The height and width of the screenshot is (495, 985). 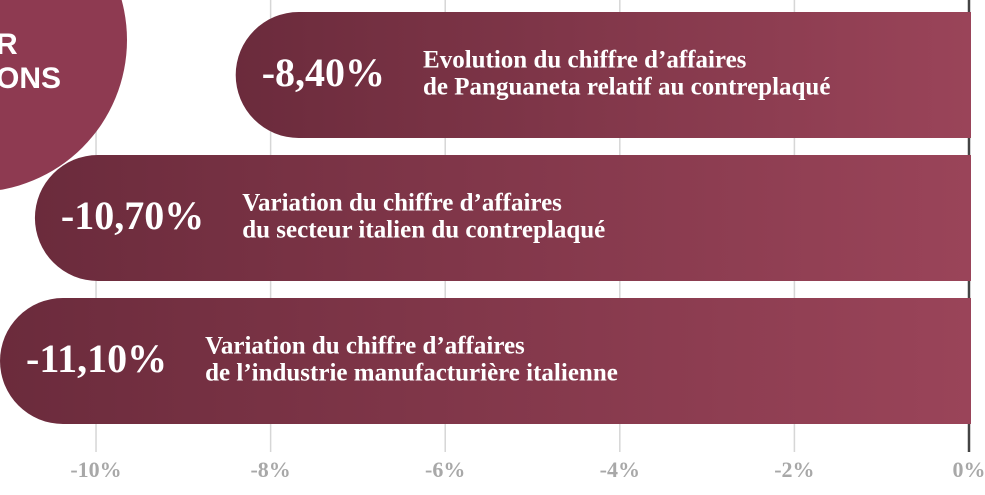 What do you see at coordinates (270, 469) in the screenshot?
I see `x-tick-label: -8%` at bounding box center [270, 469].